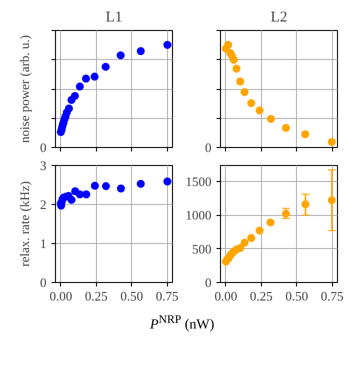  What do you see at coordinates (43, 204) in the screenshot?
I see `y-tick-label: 2` at bounding box center [43, 204].